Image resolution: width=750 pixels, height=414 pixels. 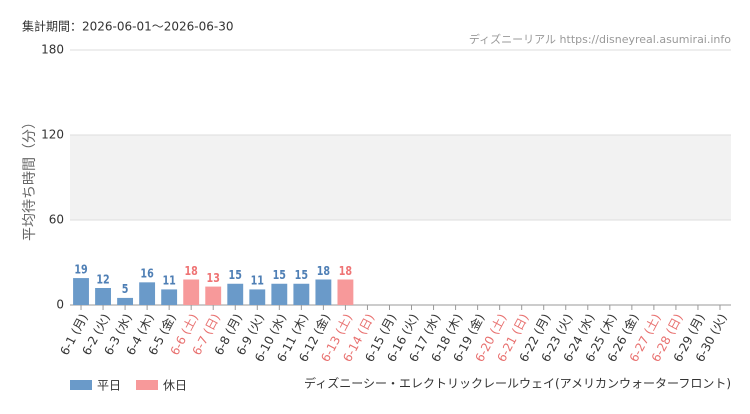 What do you see at coordinates (52, 135) in the screenshot?
I see `y-tick-label: 120` at bounding box center [52, 135].